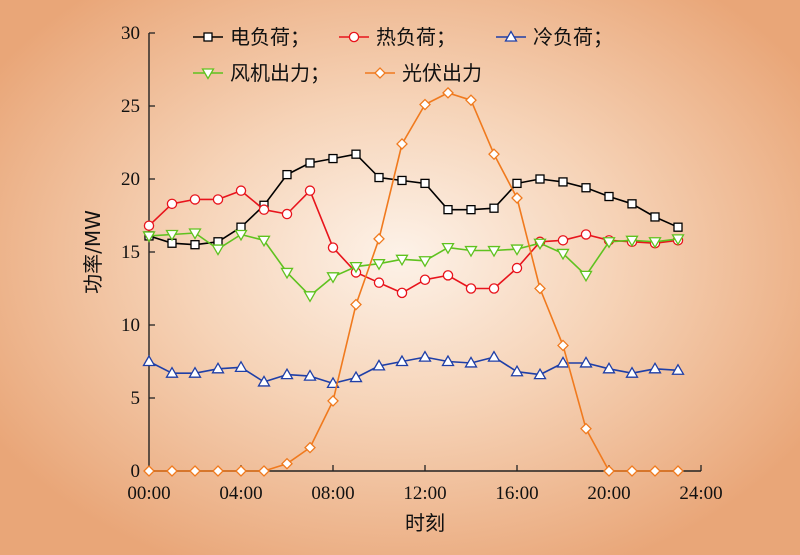  What do you see at coordinates (573, 37) in the screenshot?
I see `legend-label: 冷负荷；` at bounding box center [573, 37].